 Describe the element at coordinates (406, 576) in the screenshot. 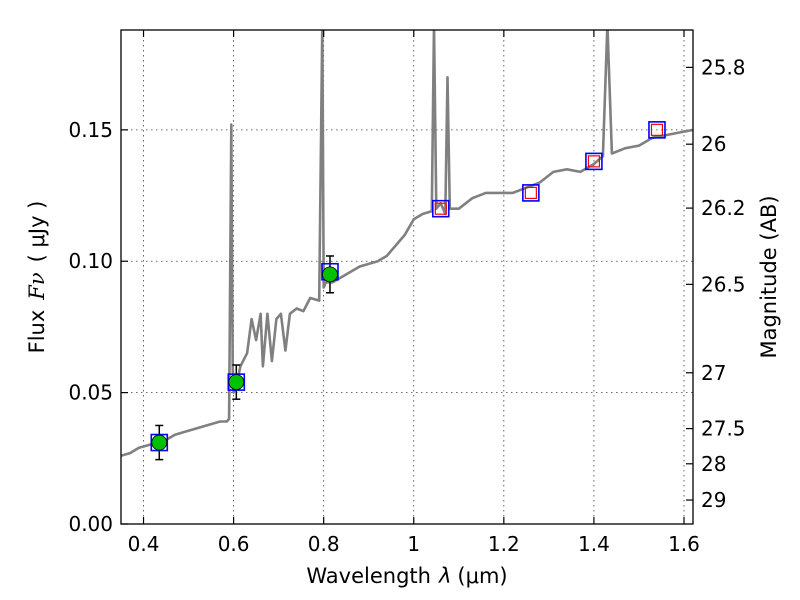

I see `x-axis-title: Wavelength λ (μm)` at that location.